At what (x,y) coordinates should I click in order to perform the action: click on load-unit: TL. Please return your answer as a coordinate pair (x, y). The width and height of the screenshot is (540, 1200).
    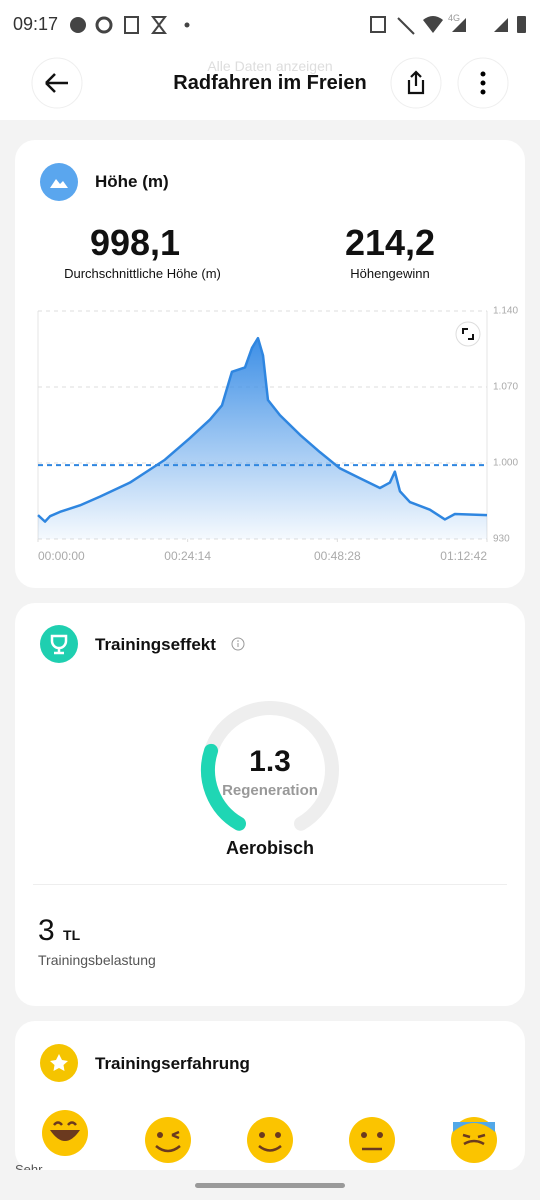
    Looking at the image, I should click on (72, 935).